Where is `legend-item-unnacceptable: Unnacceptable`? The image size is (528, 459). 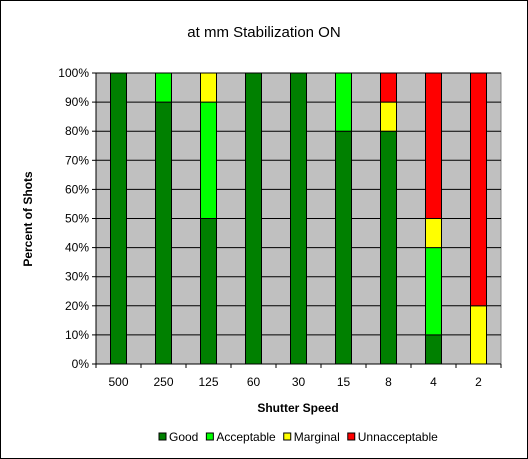
legend-item-unnacceptable: Unnacceptable is located at coordinates (392, 437).